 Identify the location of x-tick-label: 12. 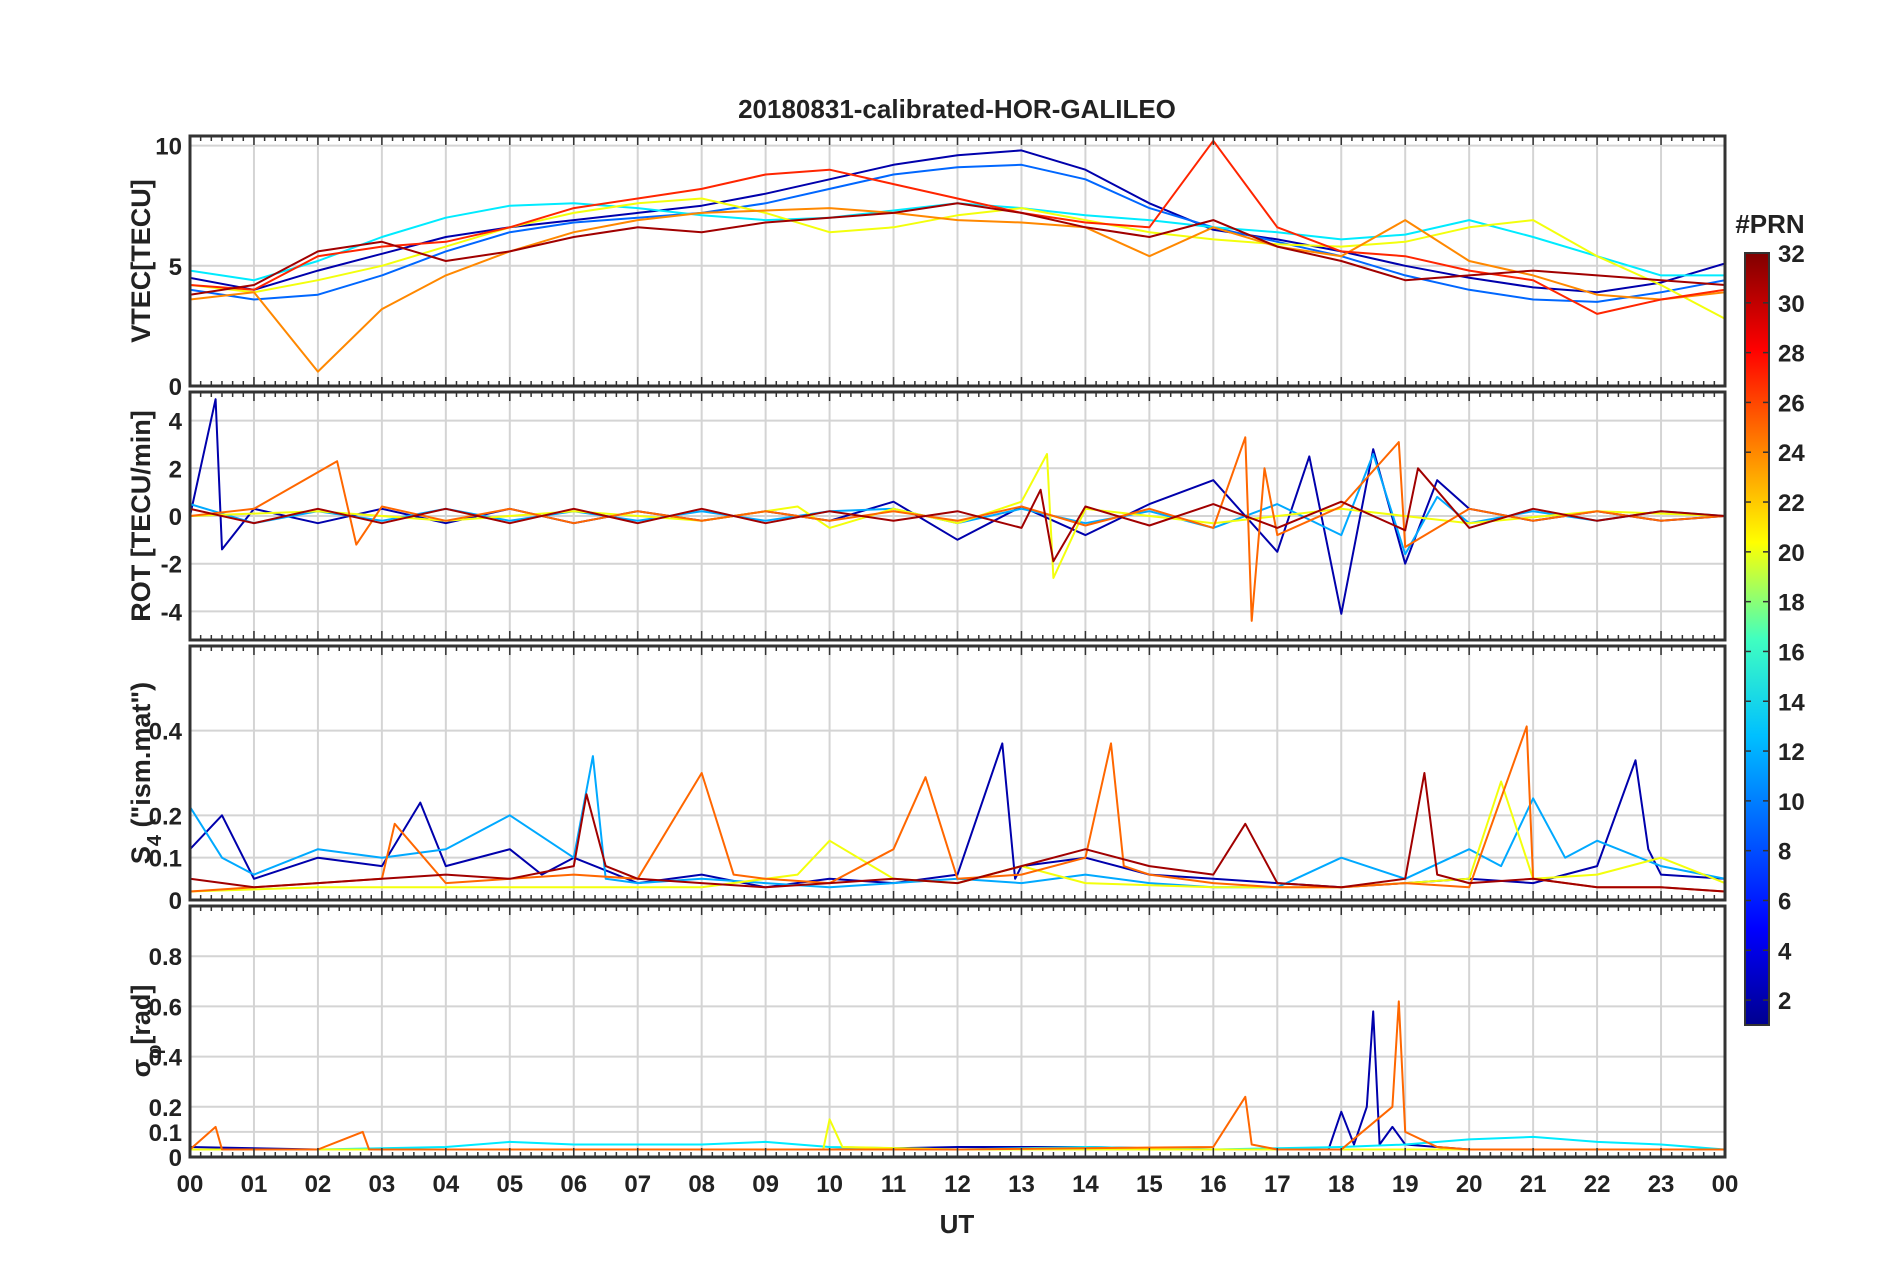
(957, 1184).